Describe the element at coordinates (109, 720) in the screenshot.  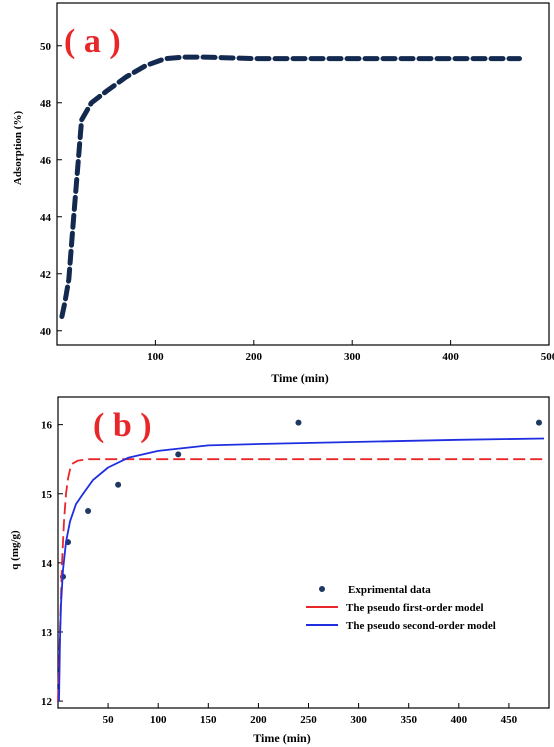
I see `x-tick-label: 50` at that location.